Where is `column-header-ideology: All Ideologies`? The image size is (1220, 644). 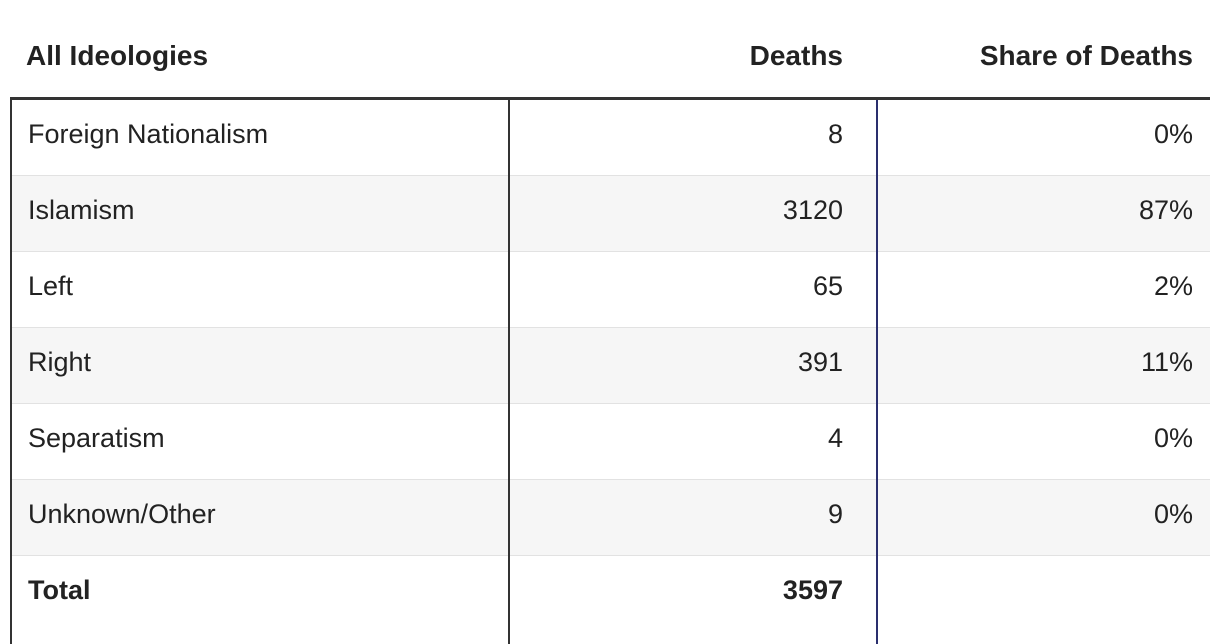
column-header-ideology: All Ideologies is located at coordinates (117, 55).